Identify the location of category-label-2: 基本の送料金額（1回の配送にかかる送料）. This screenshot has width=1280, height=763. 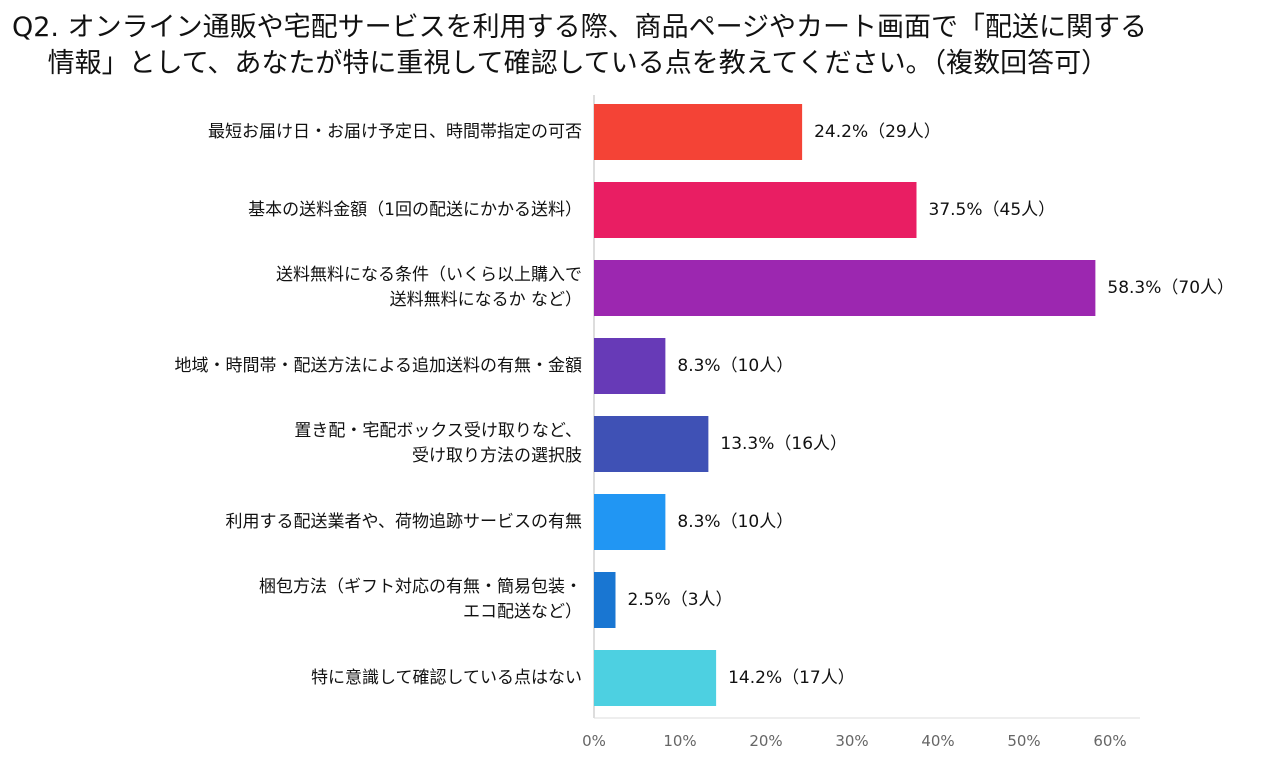
(415, 209).